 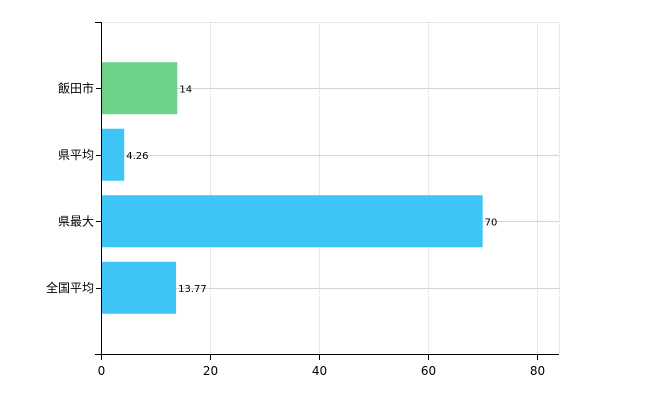 I want to click on y-tick-label: 県平均, so click(x=76, y=155).